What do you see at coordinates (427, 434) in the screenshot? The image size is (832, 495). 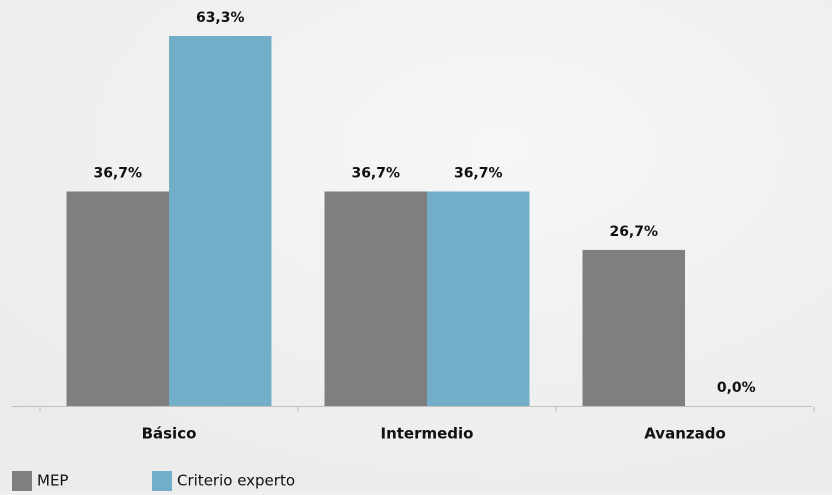 I see `x-tick-label: Intermedio` at bounding box center [427, 434].